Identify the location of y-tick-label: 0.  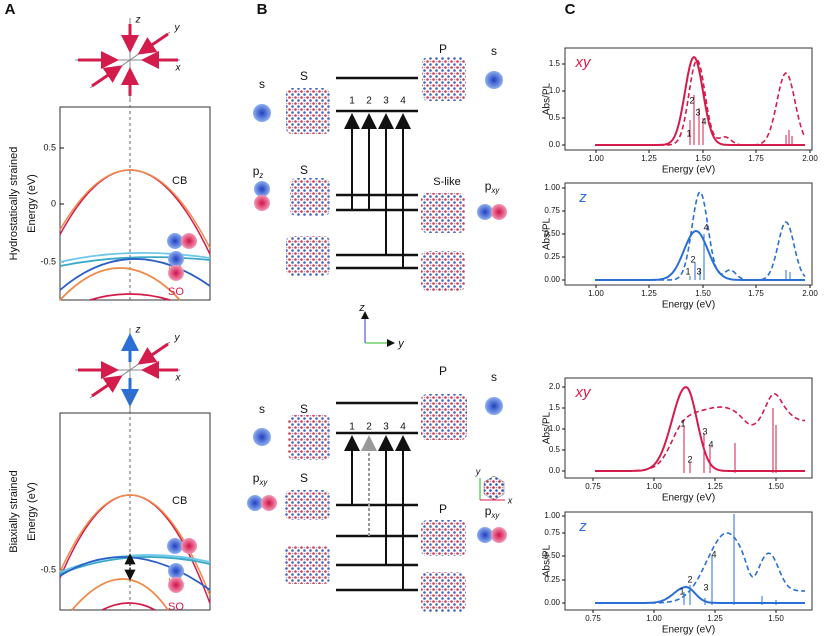
(53, 203).